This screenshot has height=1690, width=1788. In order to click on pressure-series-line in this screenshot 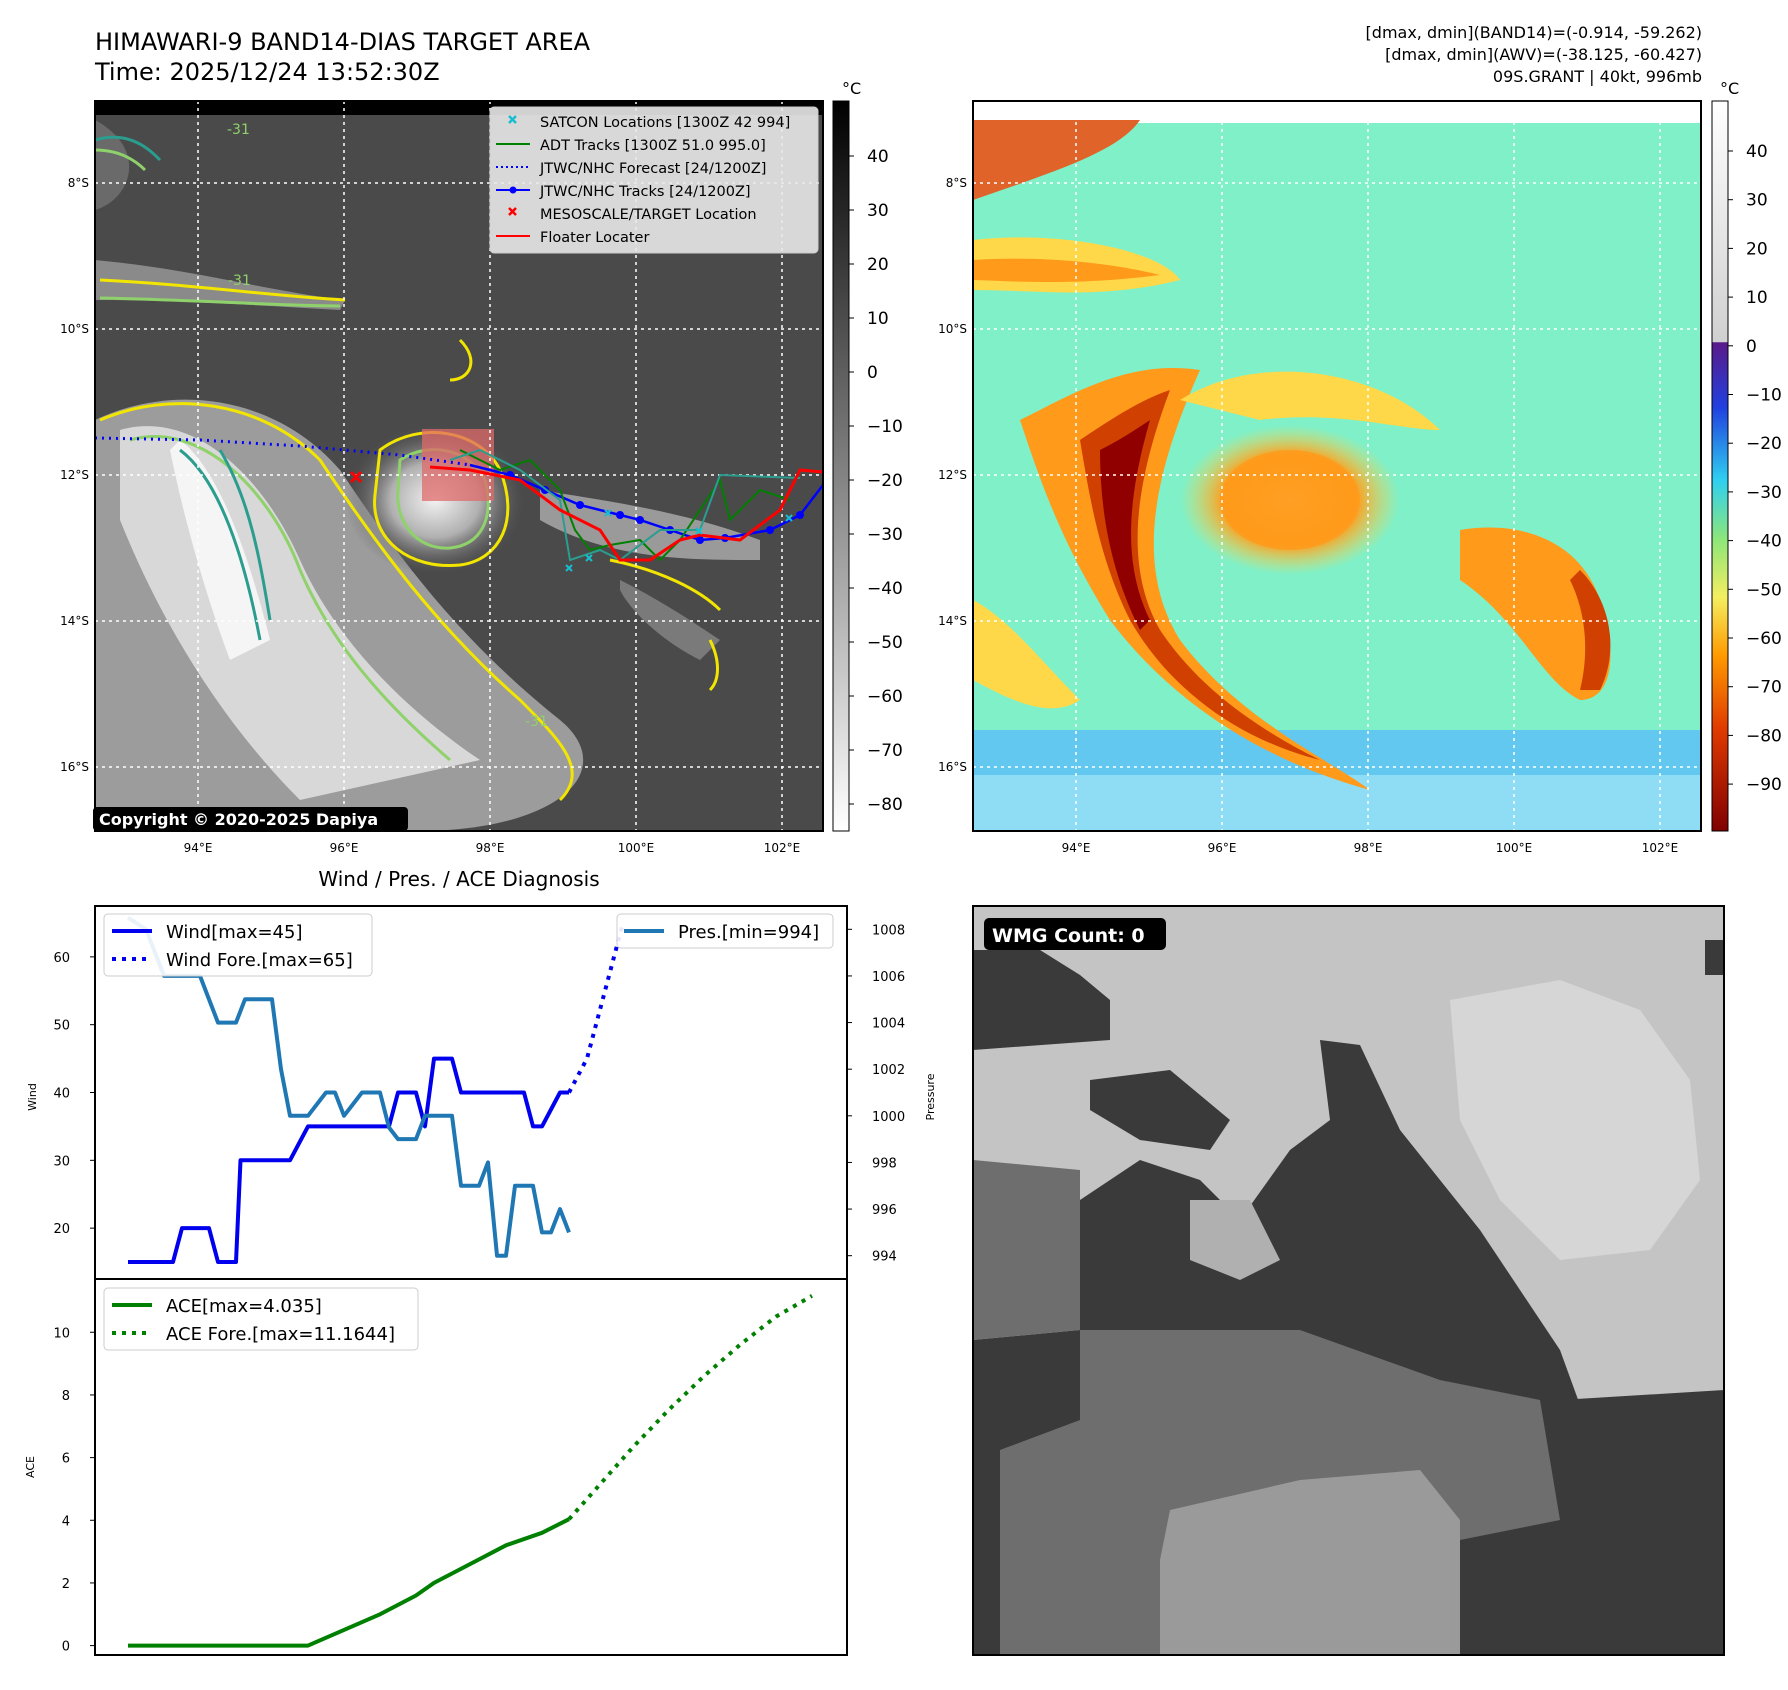, I will do `click(348, 1087)`.